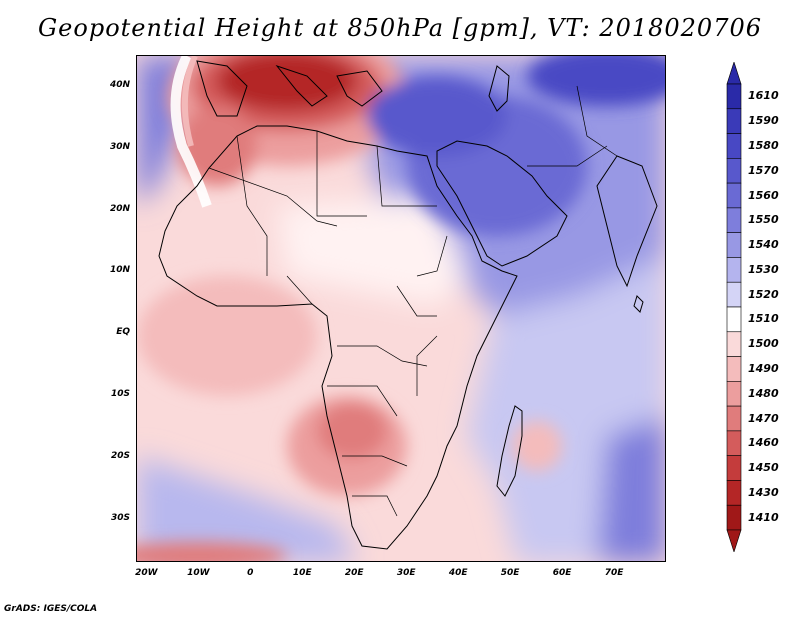 This screenshot has width=800, height=618. I want to click on region-levant-high, so click(437, 116).